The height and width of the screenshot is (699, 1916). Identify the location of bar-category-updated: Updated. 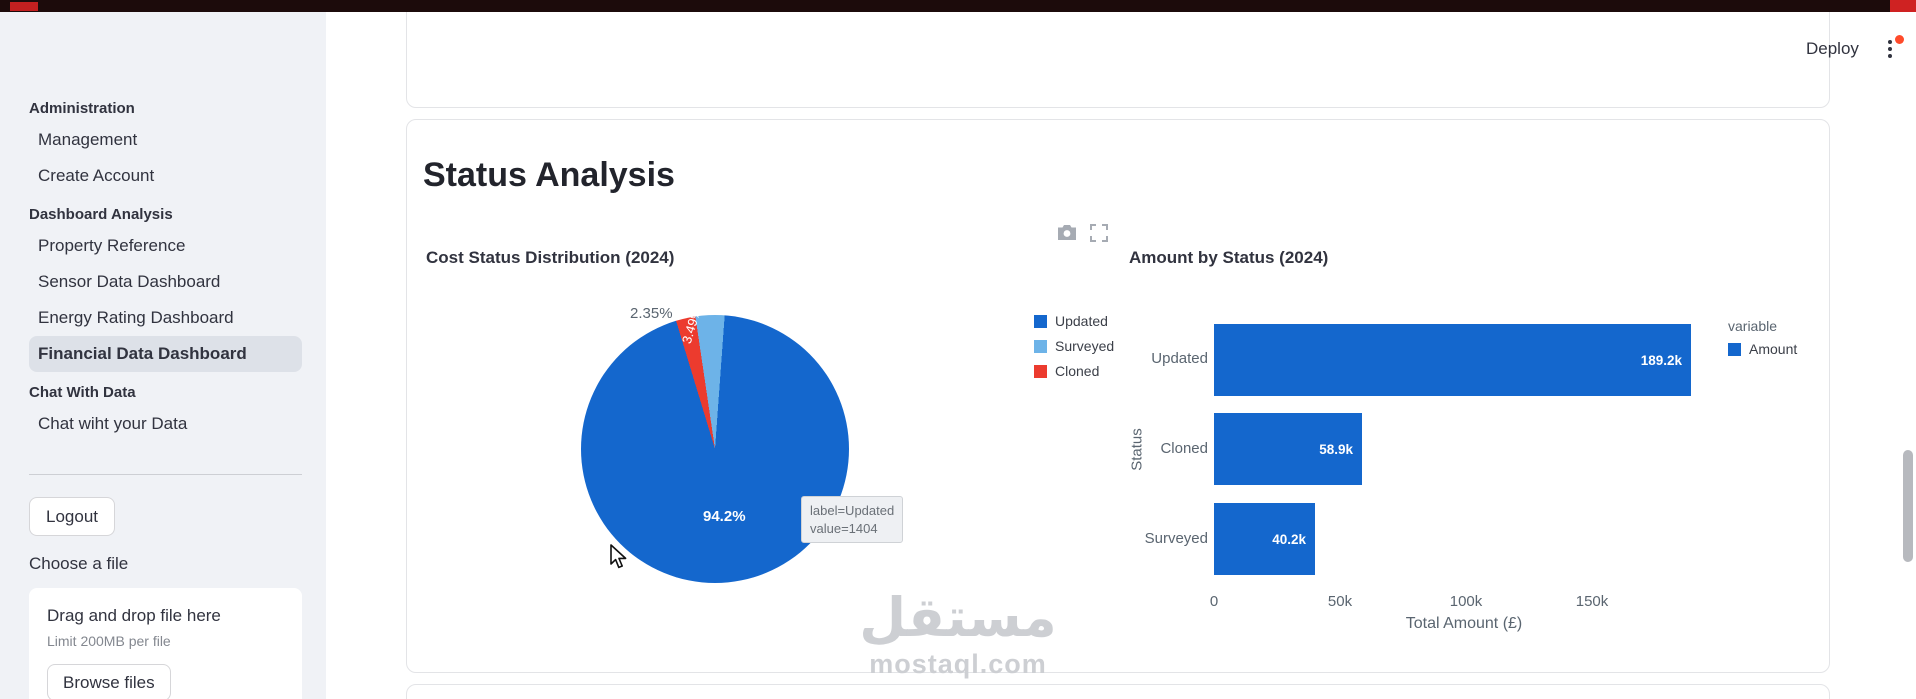
(1179, 358).